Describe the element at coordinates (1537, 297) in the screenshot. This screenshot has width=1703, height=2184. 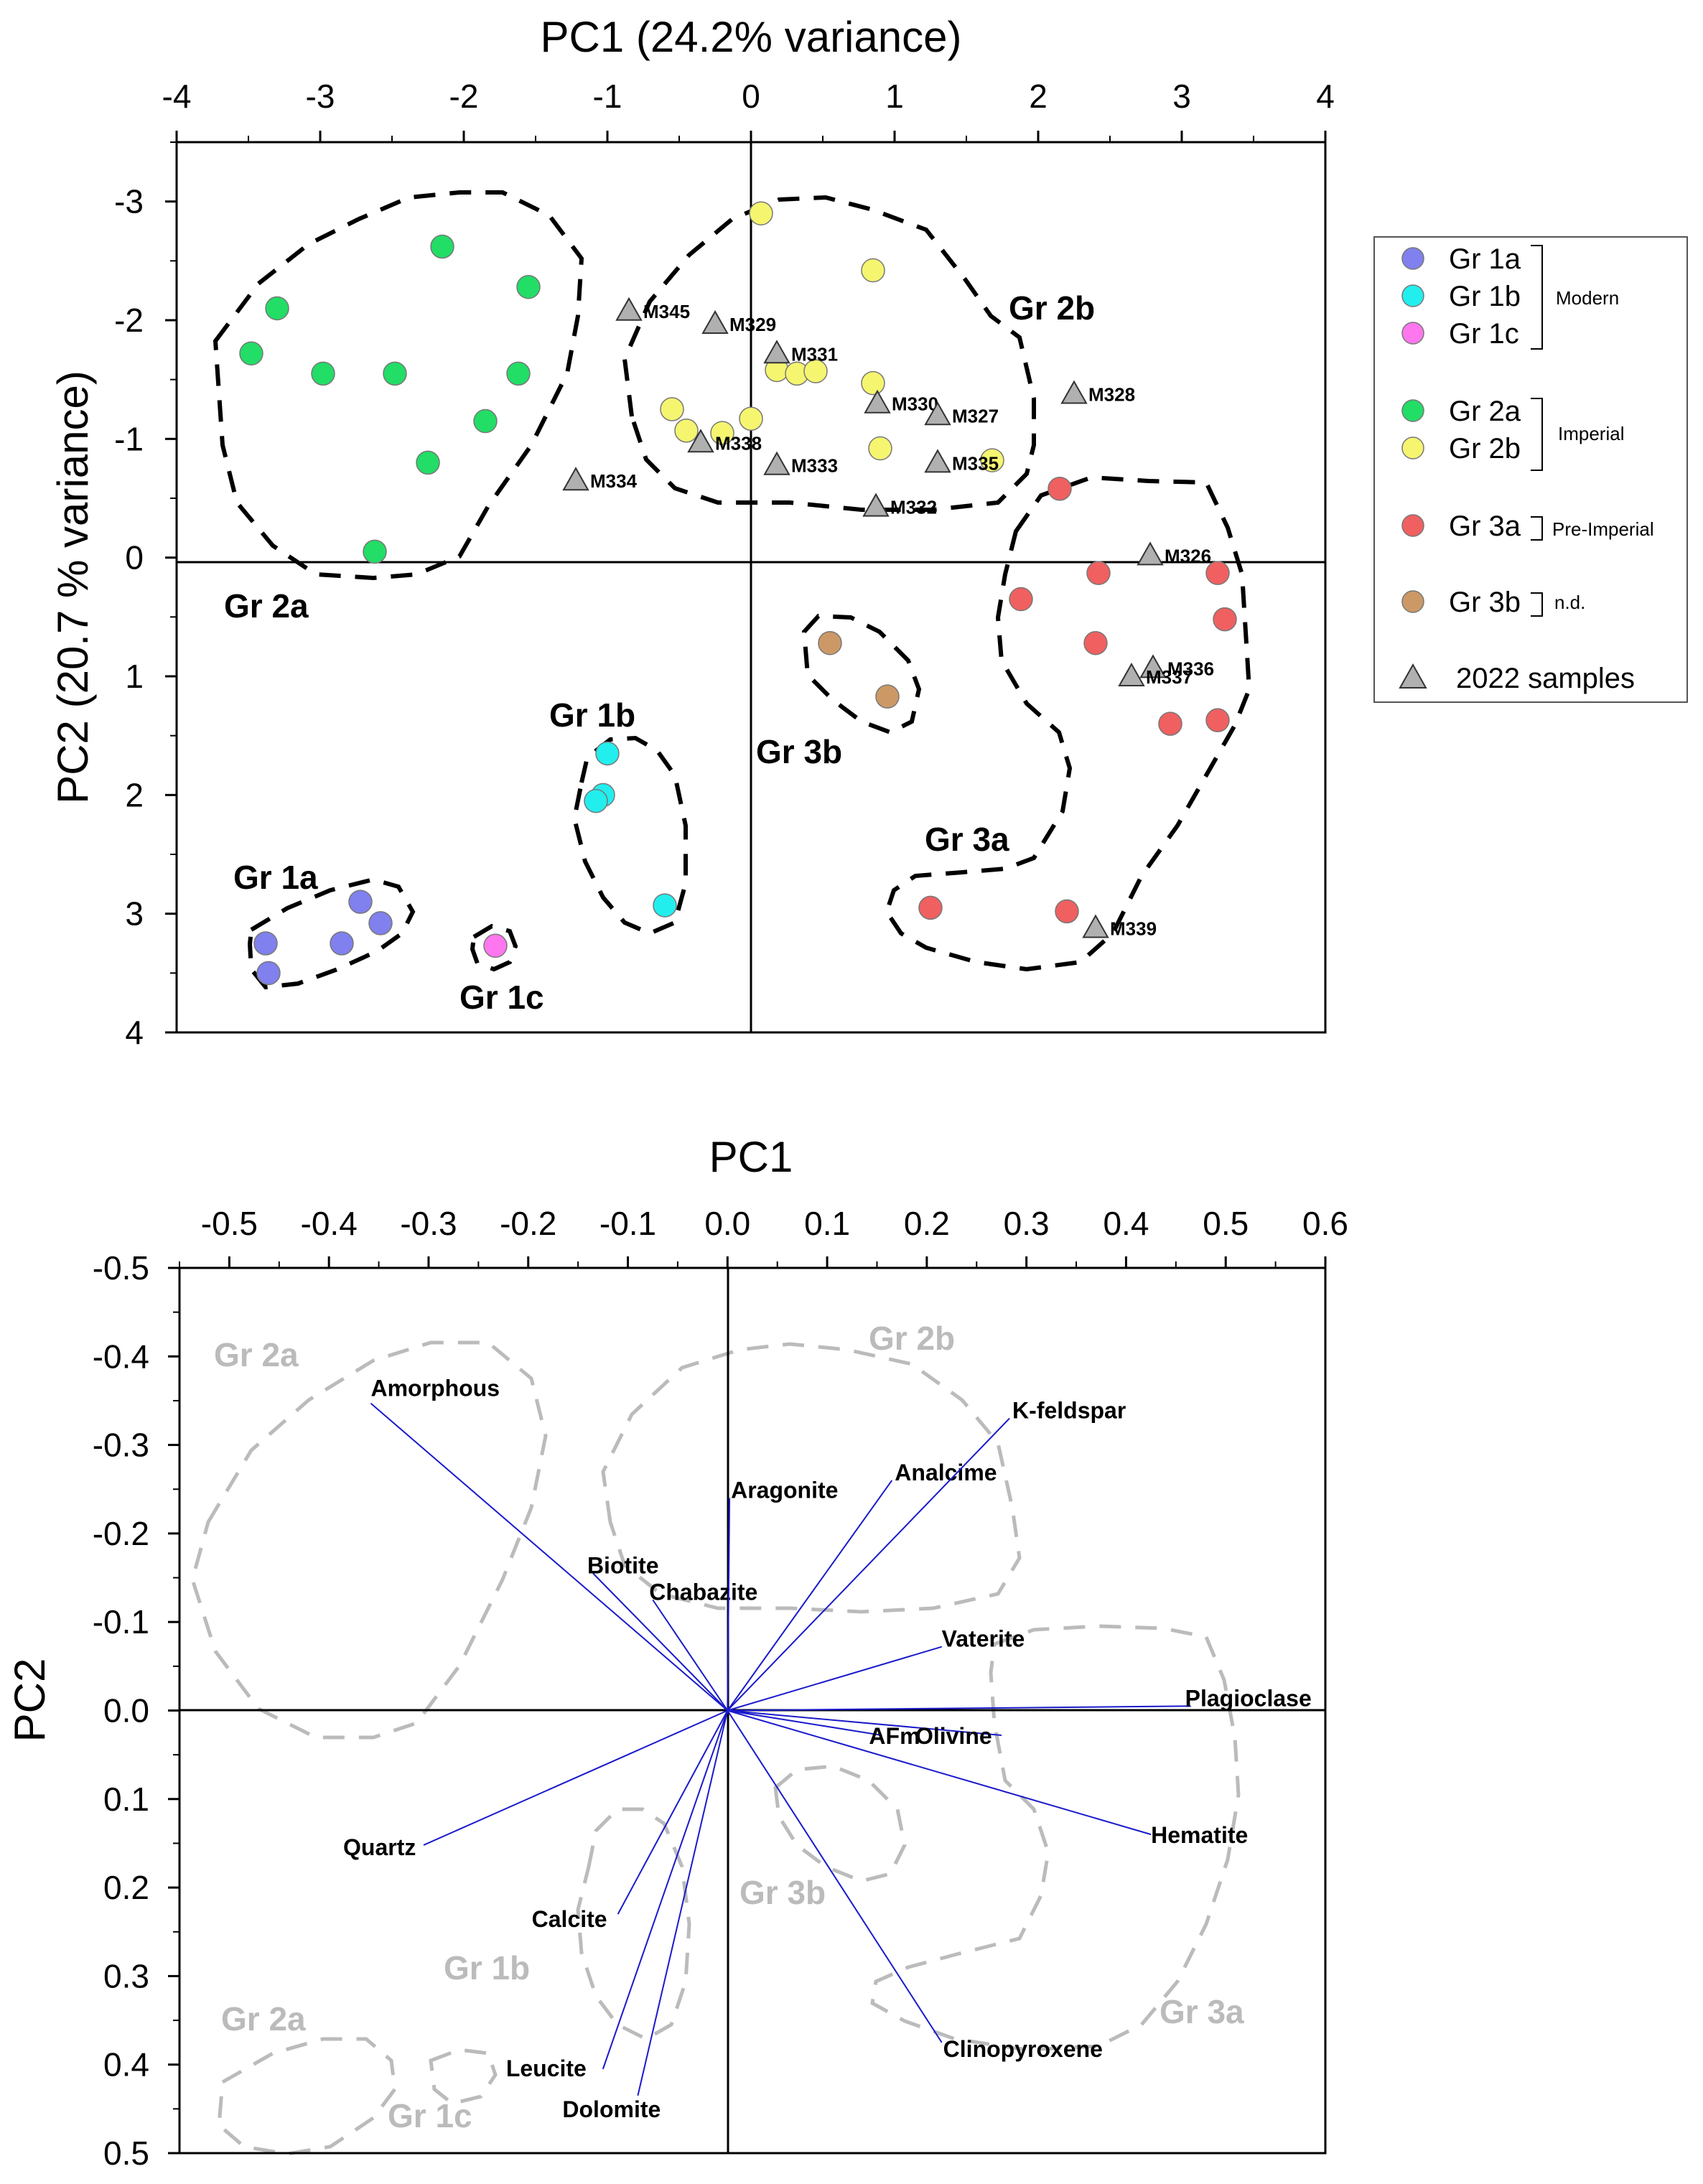
I see `bracket-modern` at that location.